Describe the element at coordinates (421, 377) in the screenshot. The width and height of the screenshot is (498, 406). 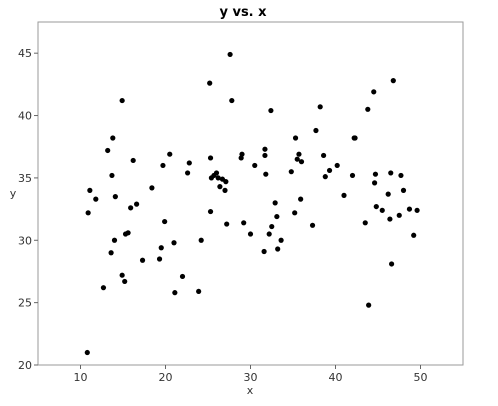
I see `x-tick-label: 50` at that location.